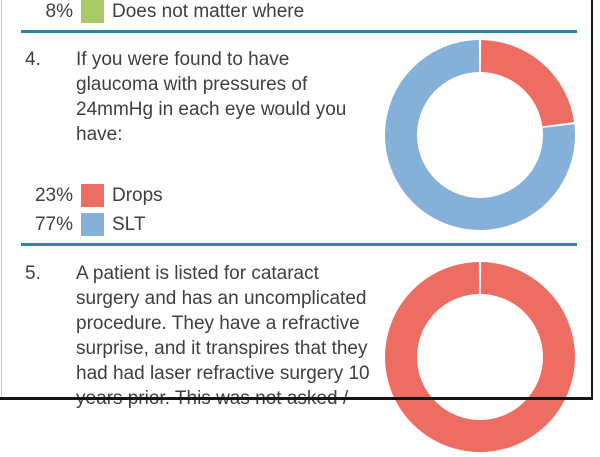  I want to click on q3-legend-row: 8% Does not matter where, so click(165, 12).